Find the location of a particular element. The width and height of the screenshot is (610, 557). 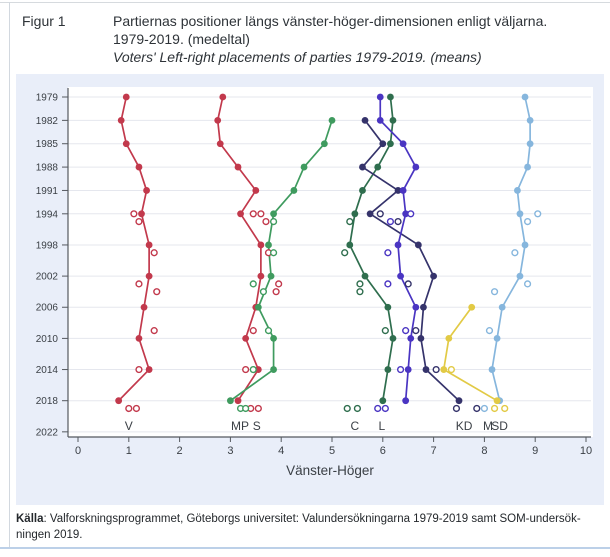

som-point-KD-2014 is located at coordinates (436, 369).